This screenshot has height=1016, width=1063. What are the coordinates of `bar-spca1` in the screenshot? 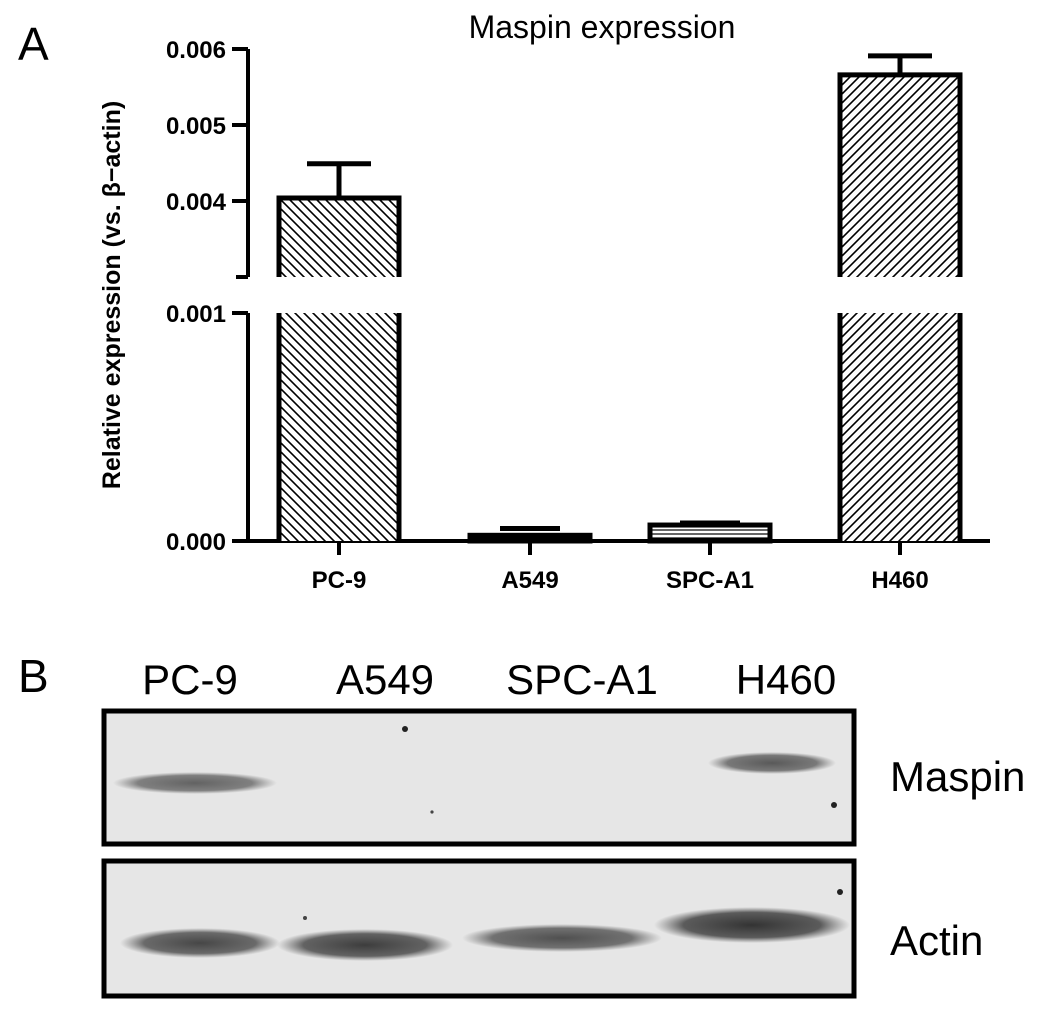 It's located at (710, 532).